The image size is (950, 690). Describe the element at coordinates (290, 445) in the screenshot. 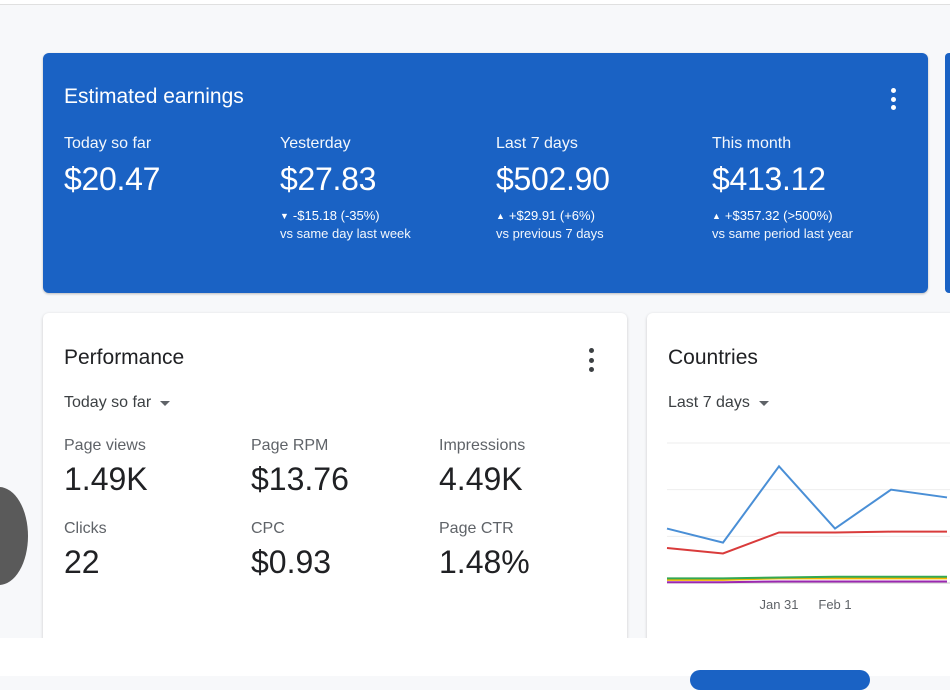

I see `stat-label: Page RPM` at that location.